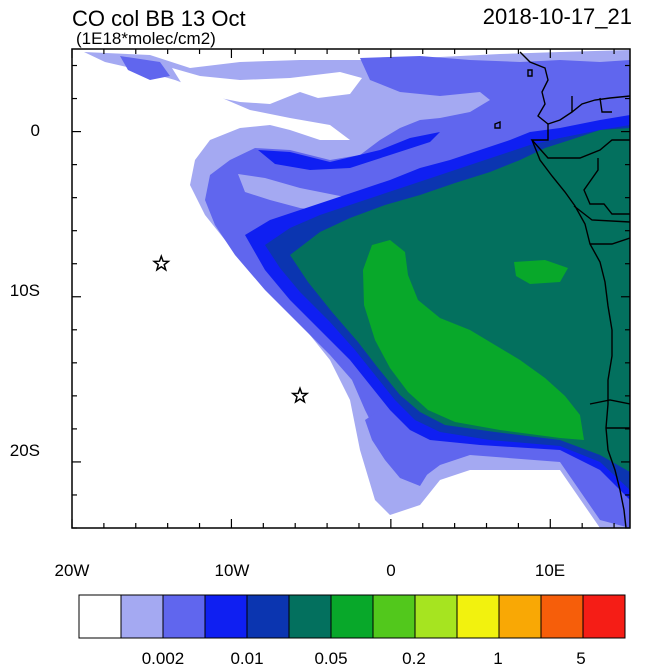 This screenshot has width=650, height=667. I want to click on colorbar, so click(352, 616).